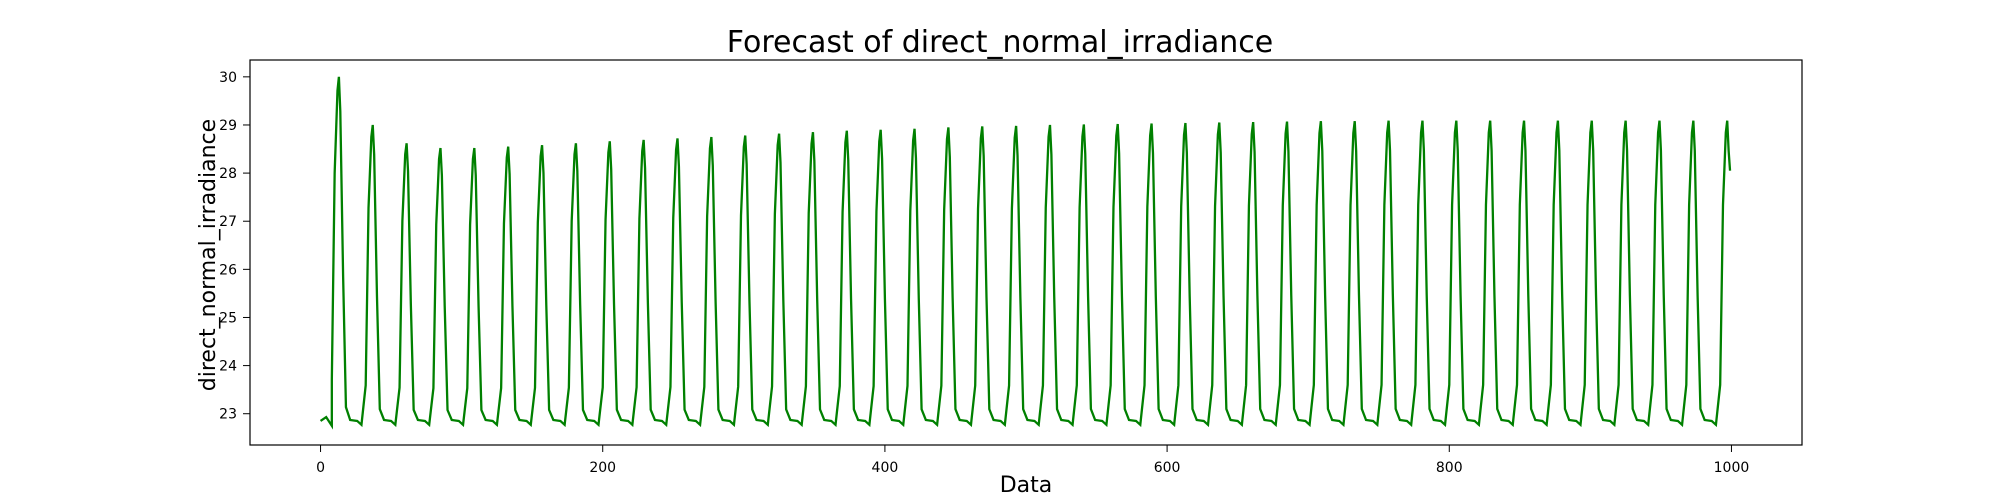  I want to click on x-tick-label: 1000, so click(1732, 468).